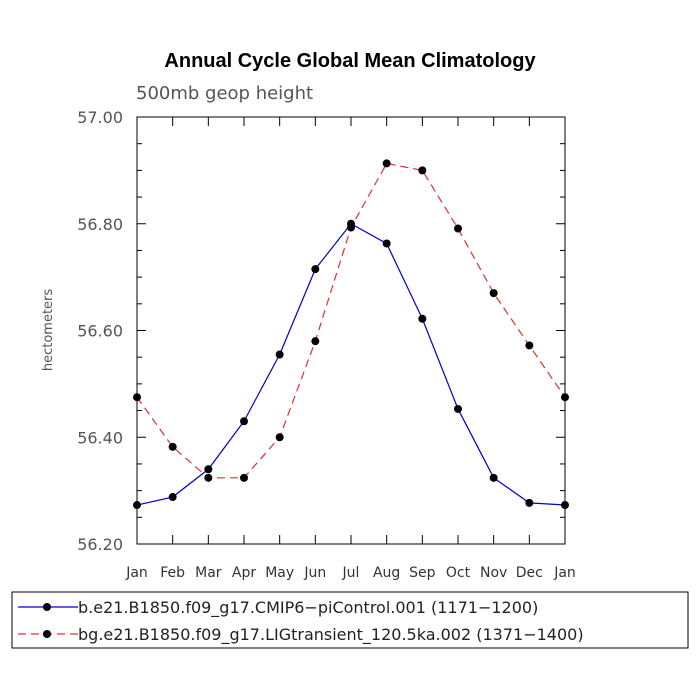 The image size is (700, 700). Describe the element at coordinates (529, 573) in the screenshot. I see `x-tick-label: Dec` at that location.